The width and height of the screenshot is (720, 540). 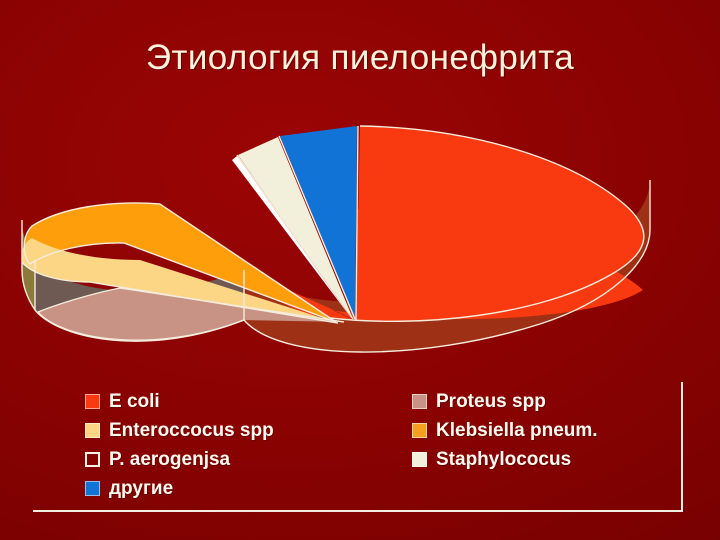 What do you see at coordinates (191, 430) in the screenshot?
I see `legend-label-enteroccocus-spp: Enteroccocus spp` at bounding box center [191, 430].